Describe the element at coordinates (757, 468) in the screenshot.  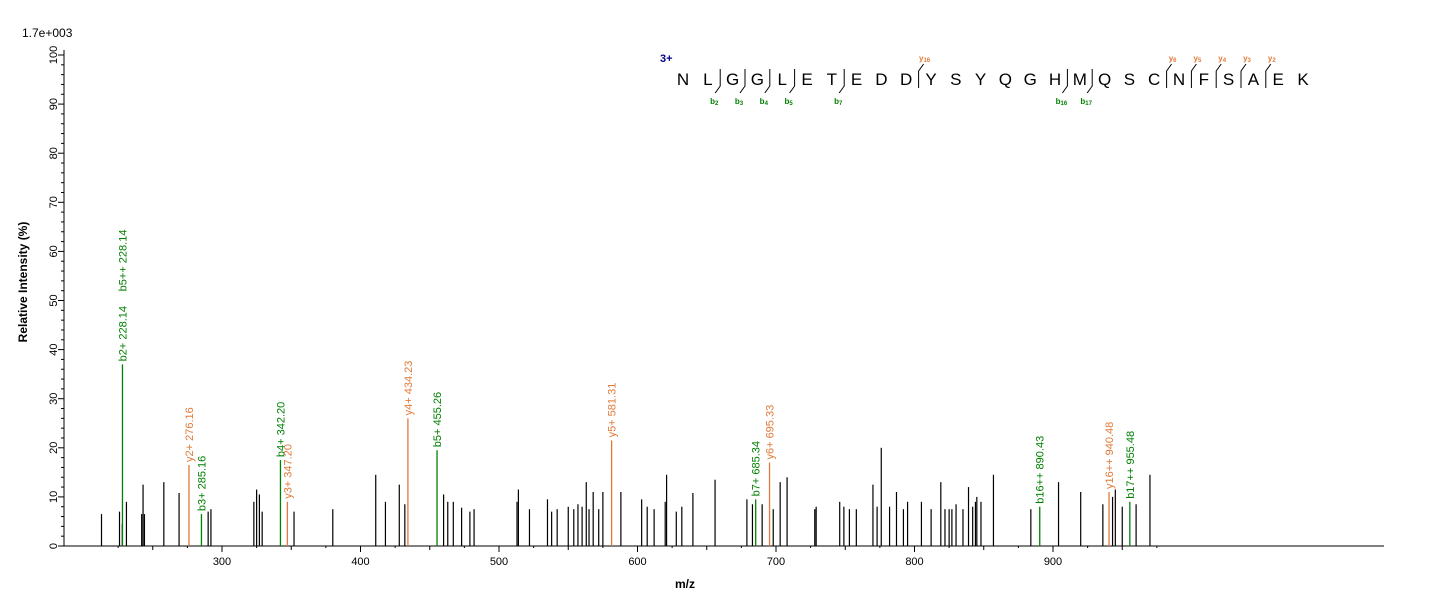
I see `peak-label: b7+ 685.34` at that location.